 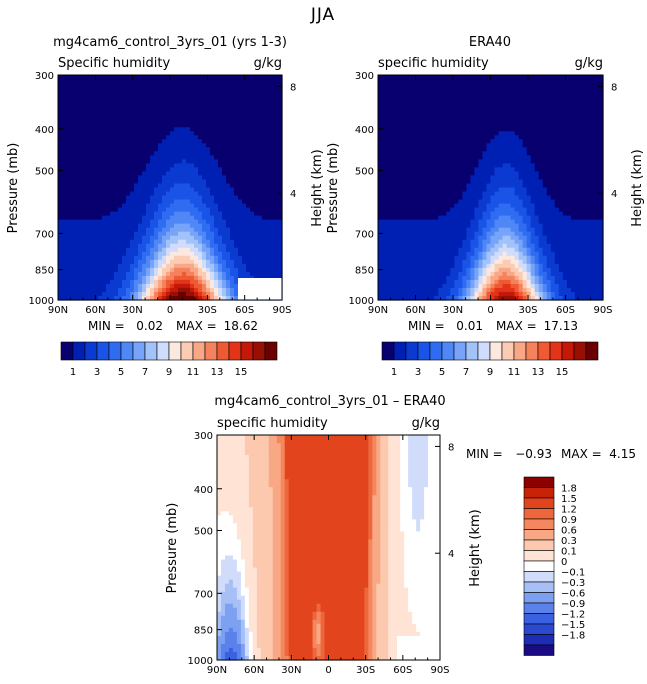 What do you see at coordinates (169, 359) in the screenshot?
I see `panel-model-colorbar: 1 3 5 7 9 11 13 15` at bounding box center [169, 359].